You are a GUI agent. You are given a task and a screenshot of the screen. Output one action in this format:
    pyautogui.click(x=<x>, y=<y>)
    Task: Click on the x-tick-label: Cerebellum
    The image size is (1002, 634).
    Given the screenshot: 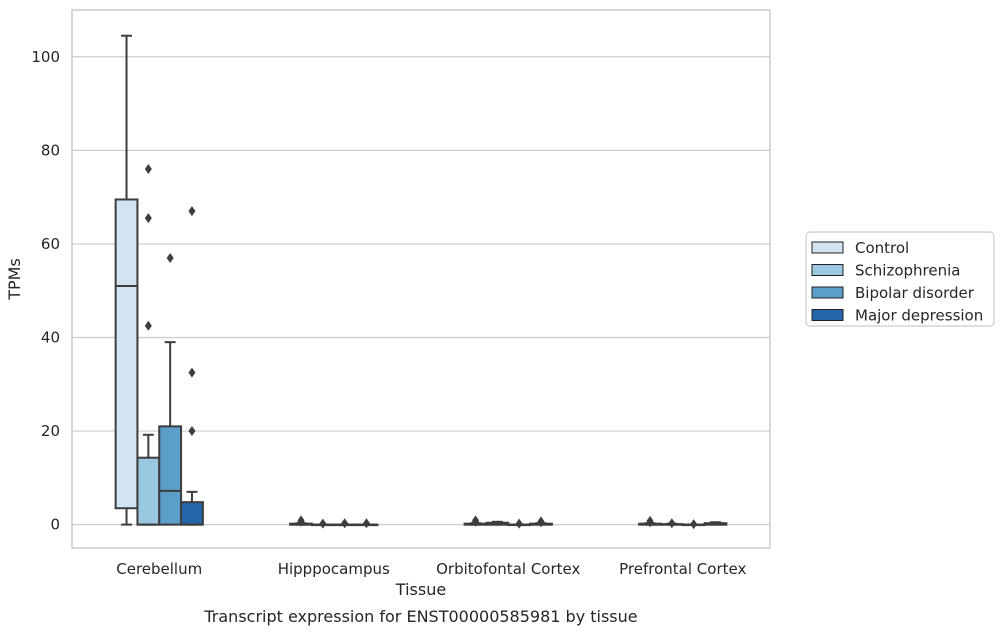 What is the action you would take?
    pyautogui.click(x=159, y=569)
    